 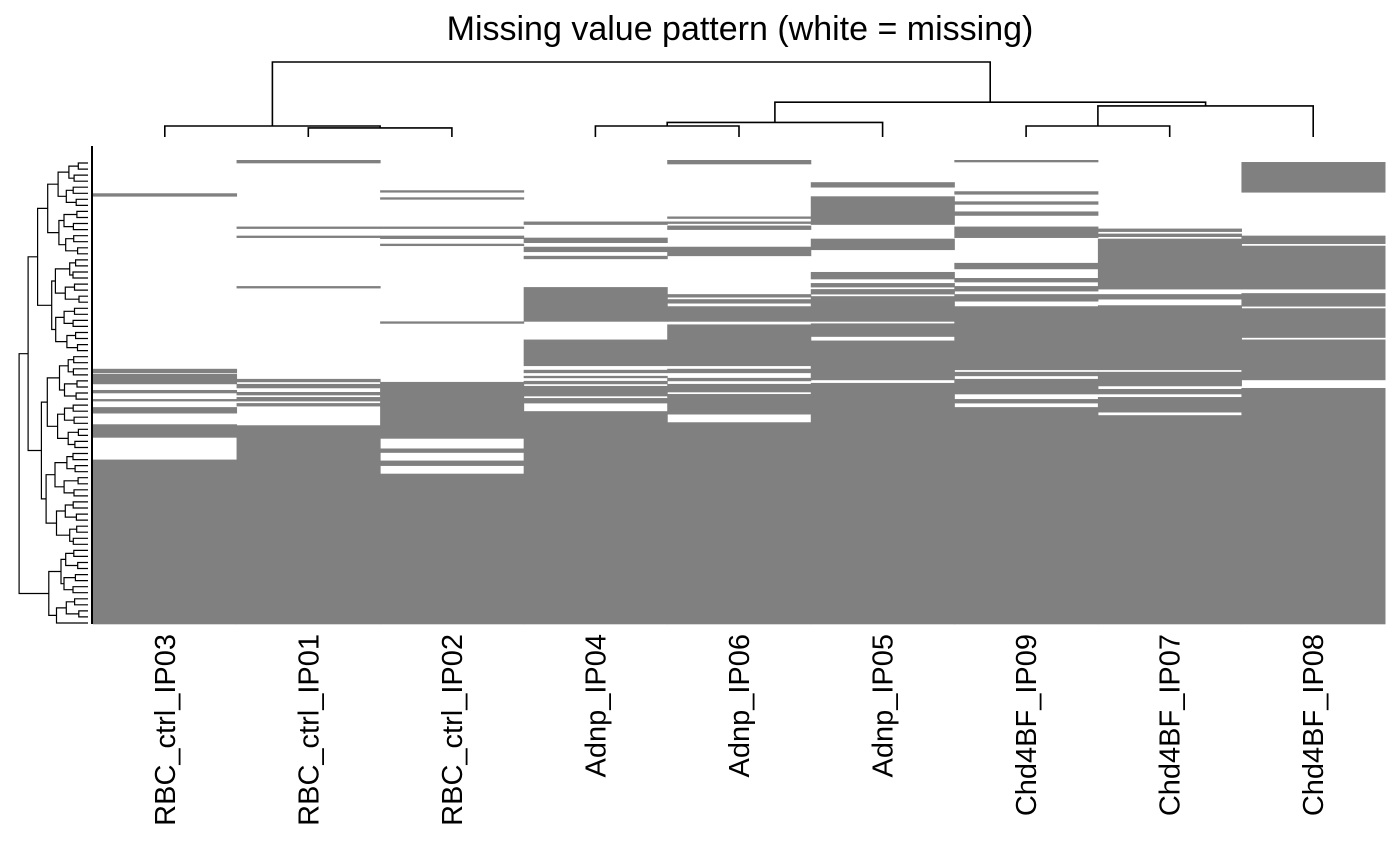 I want to click on heatmap-column-Chd4BF_IP09, so click(x=1026, y=392).